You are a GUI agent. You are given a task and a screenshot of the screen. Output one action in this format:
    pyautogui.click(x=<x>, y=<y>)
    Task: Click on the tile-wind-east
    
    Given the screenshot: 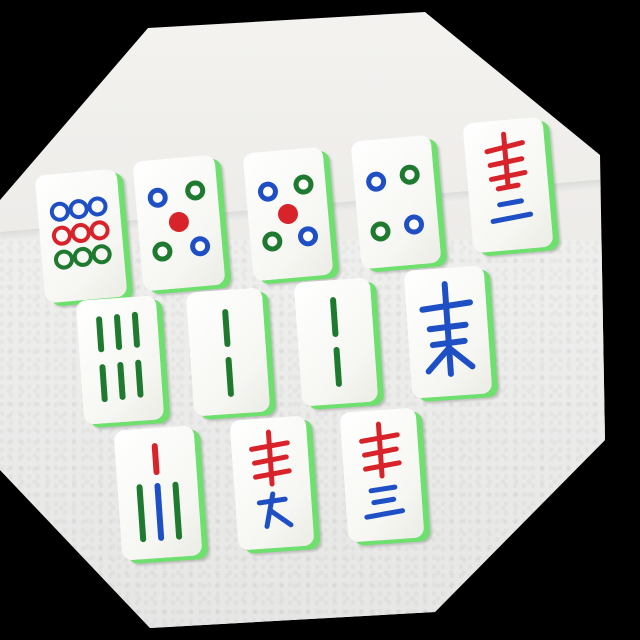 What is the action you would take?
    pyautogui.click(x=448, y=332)
    